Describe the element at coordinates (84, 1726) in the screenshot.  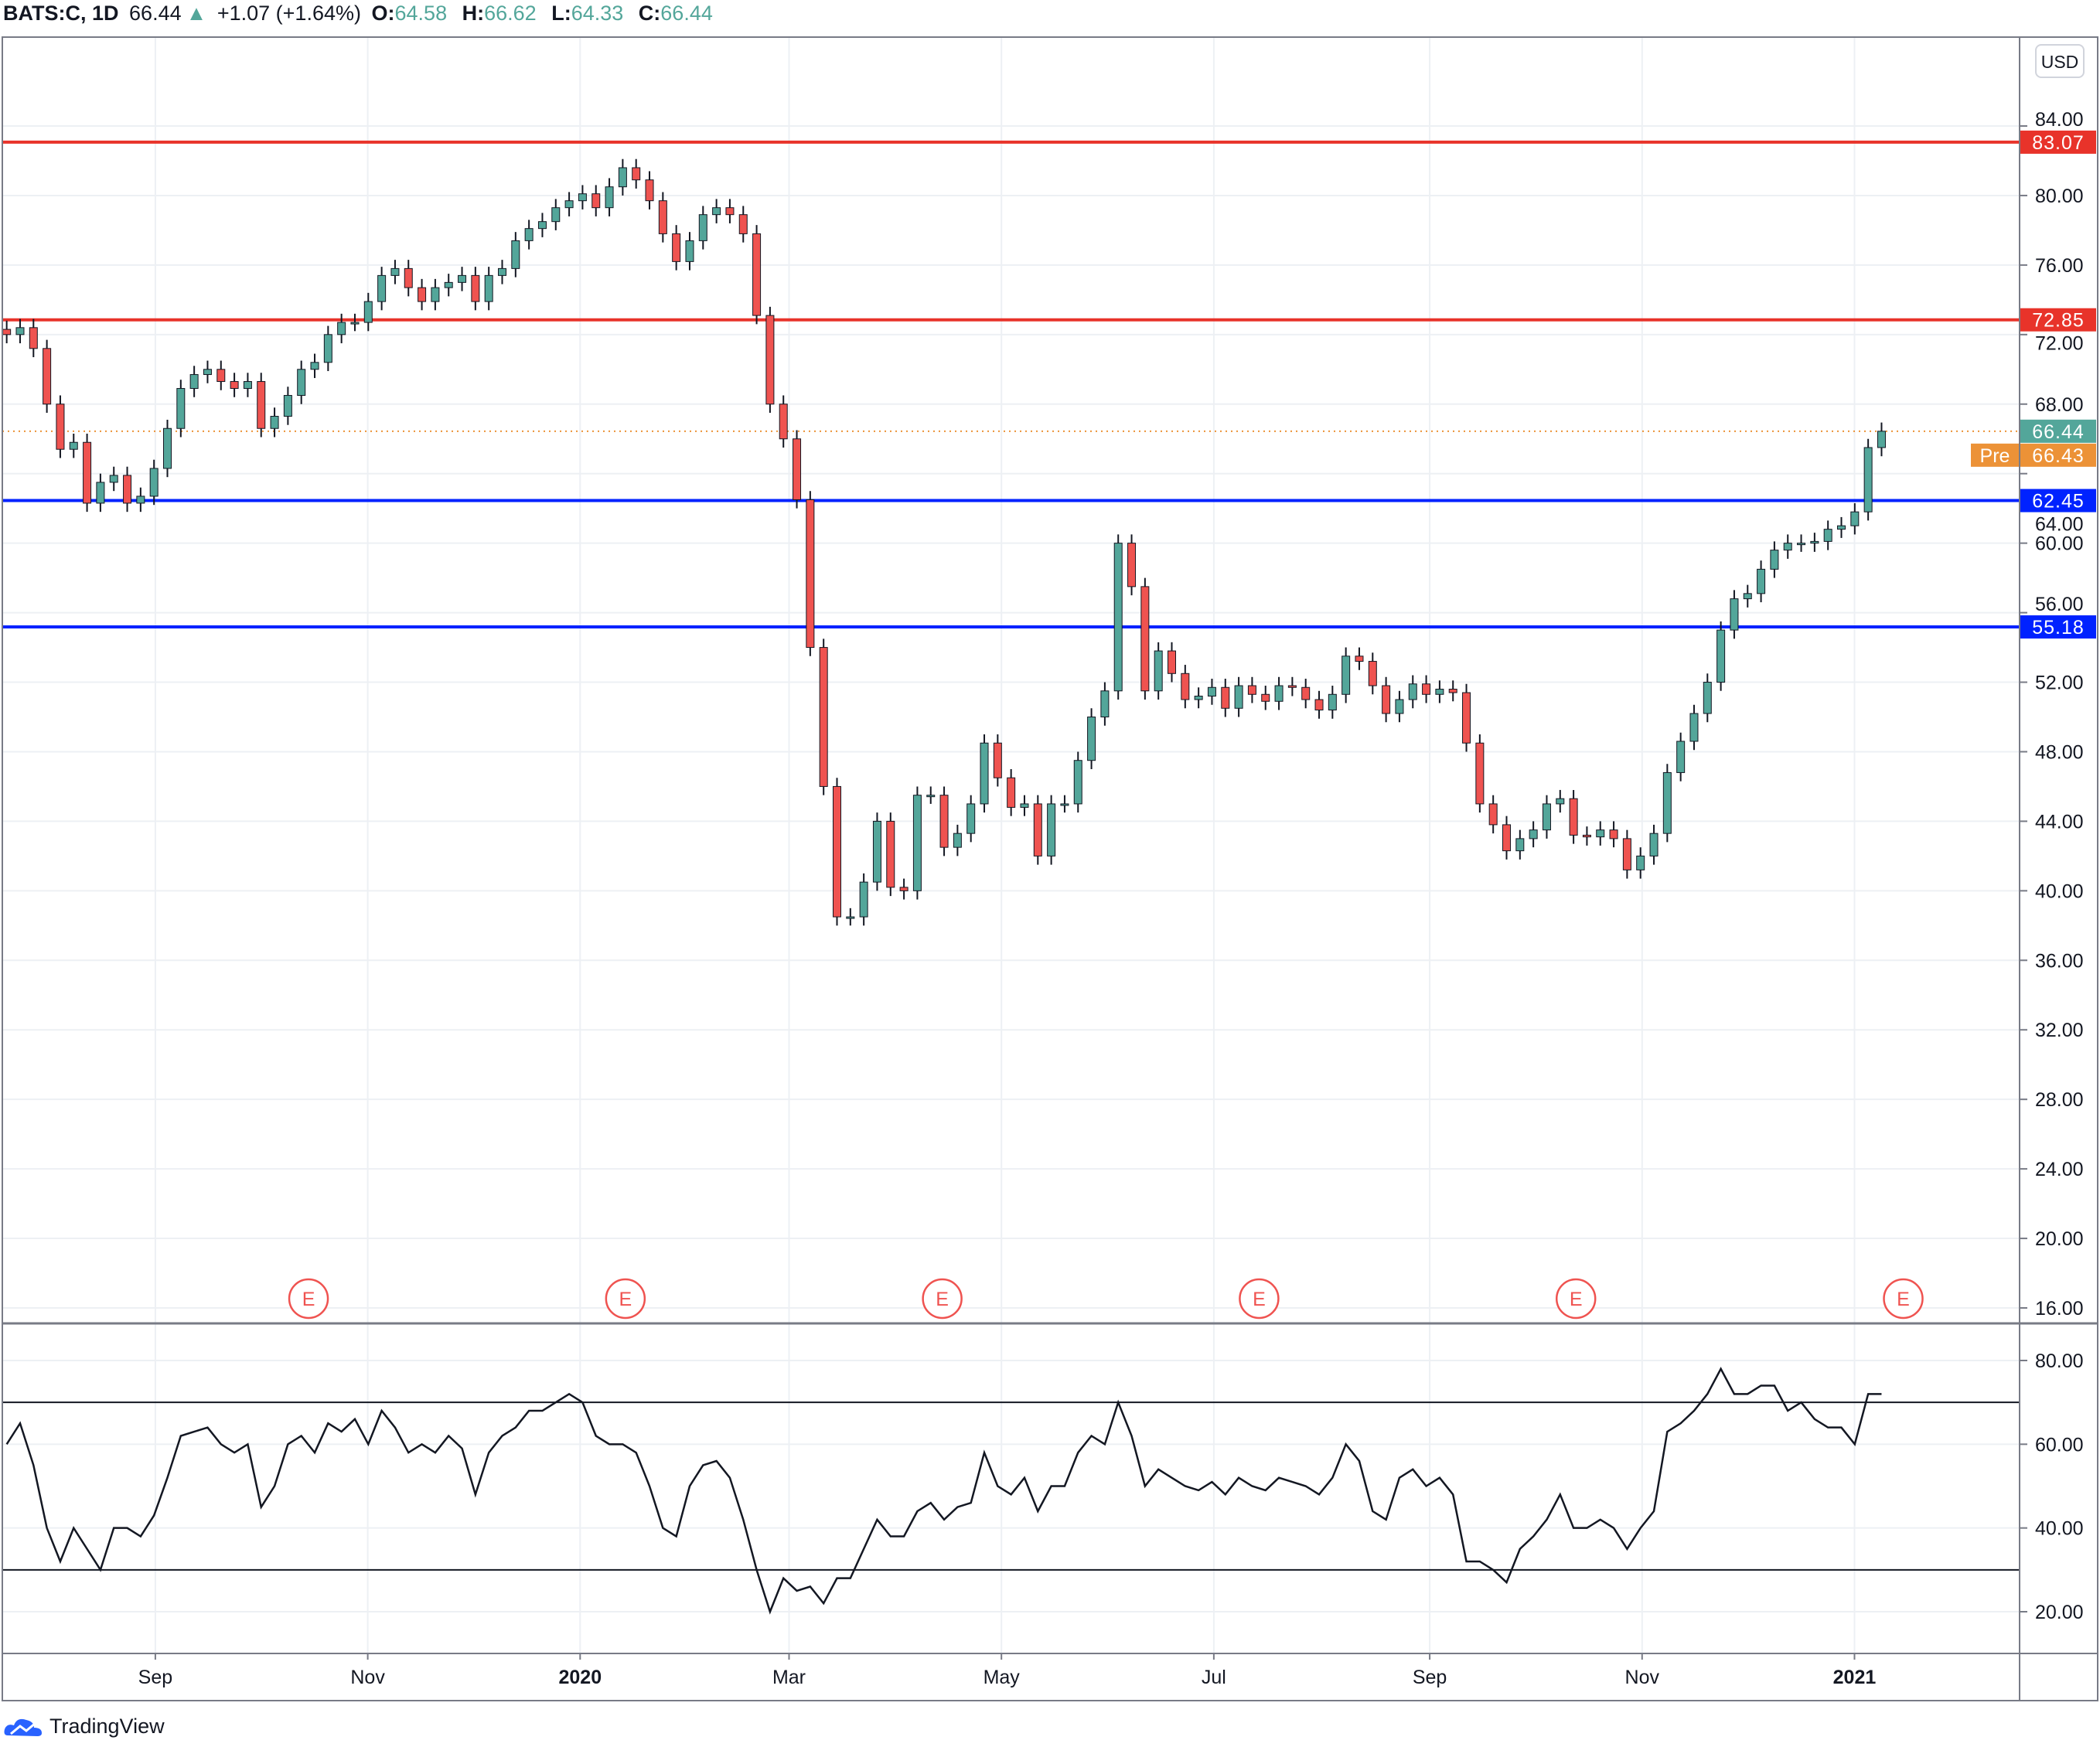
I see `tradingview-logo: TradingView` at that location.